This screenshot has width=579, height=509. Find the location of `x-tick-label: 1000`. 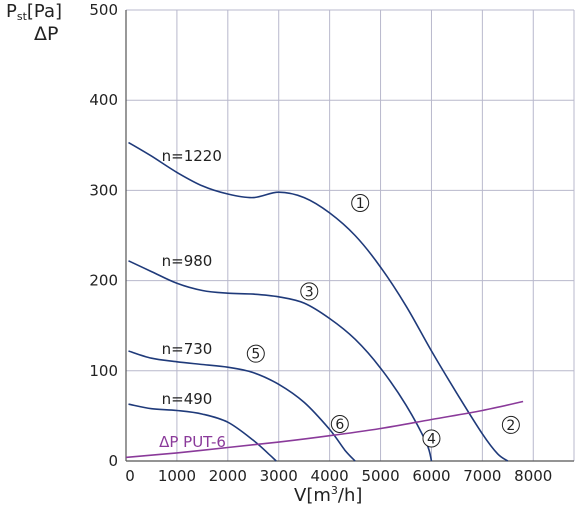

x-tick-label: 1000 is located at coordinates (177, 476).